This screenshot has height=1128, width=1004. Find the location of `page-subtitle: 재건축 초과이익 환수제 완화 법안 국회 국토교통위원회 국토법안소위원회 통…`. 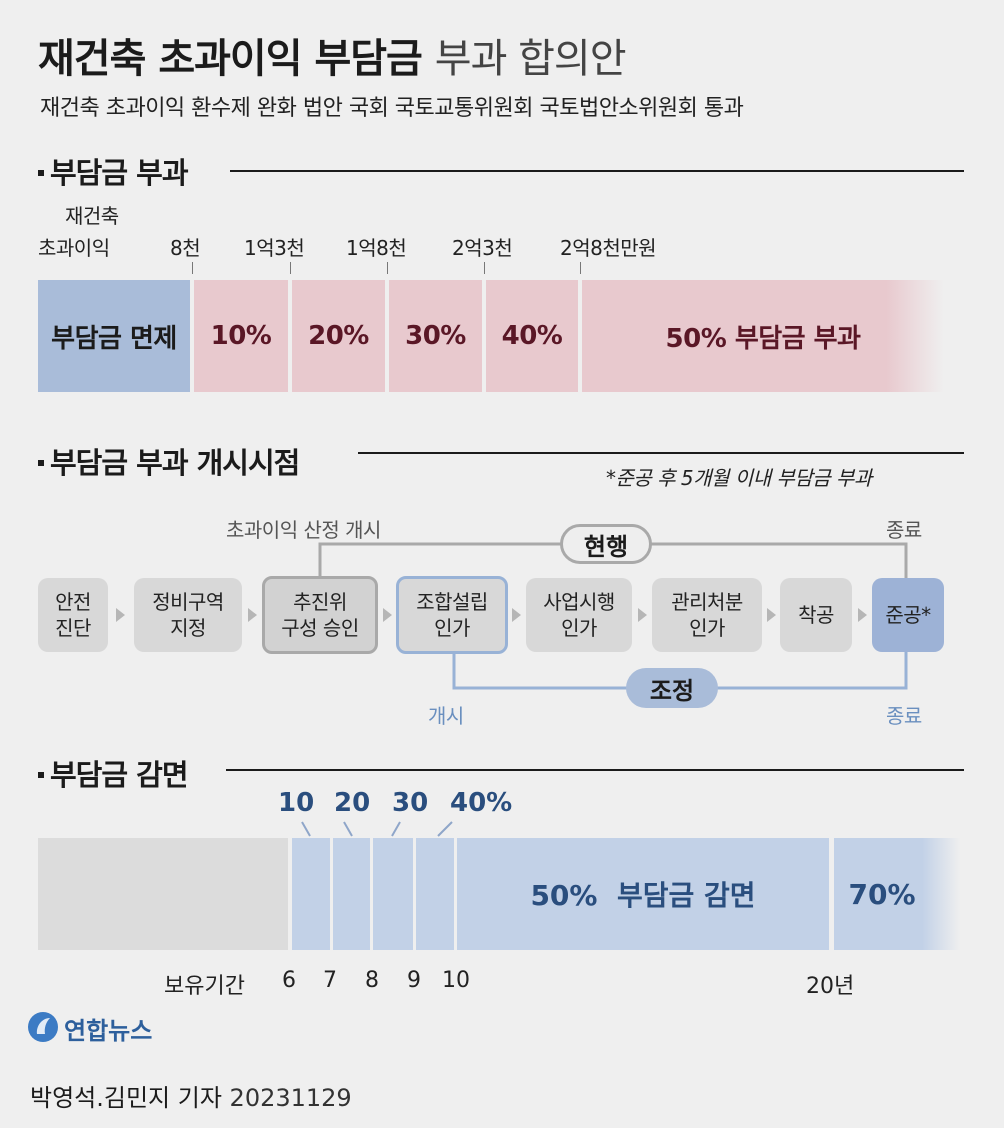

page-subtitle: 재건축 초과이익 환수제 완화 법안 국회 국토교통위원회 국토법안소위원회 통… is located at coordinates (392, 108).